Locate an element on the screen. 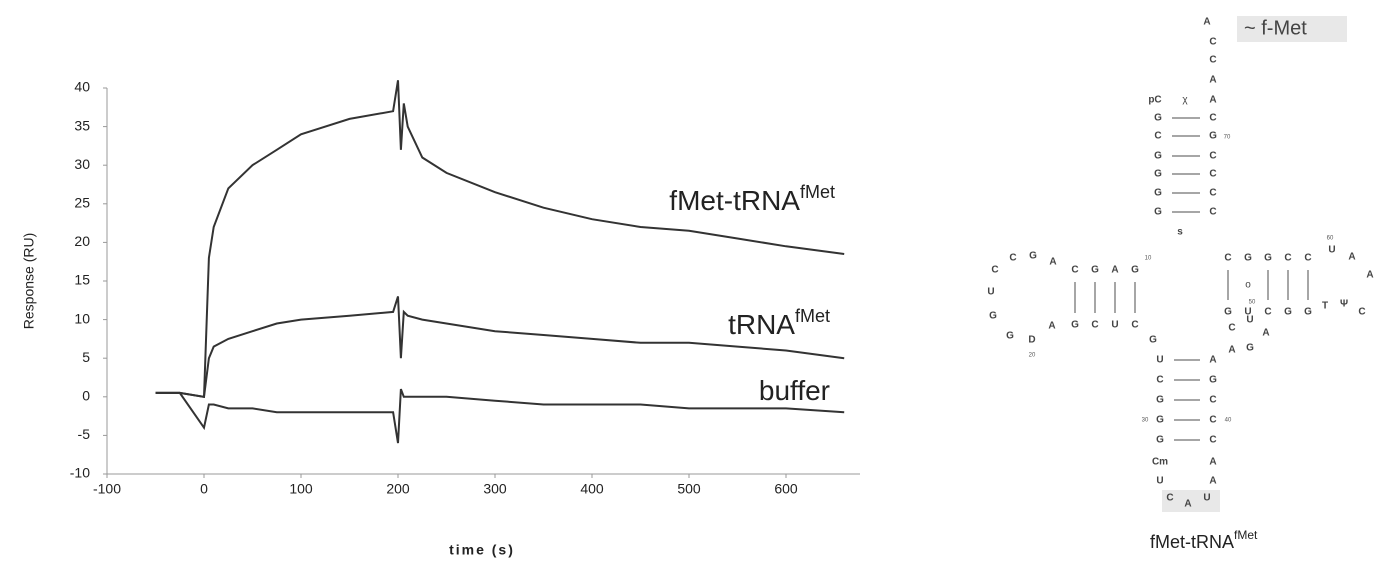 The width and height of the screenshot is (1377, 569). series-label: fMet-tRNAfMet is located at coordinates (752, 199).